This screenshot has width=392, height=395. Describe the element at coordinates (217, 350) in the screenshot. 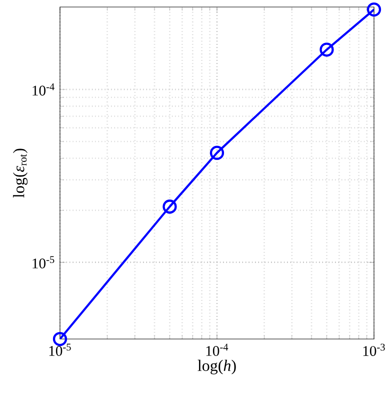

I see `x-tick-label: 10$^{-4}$` at that location.